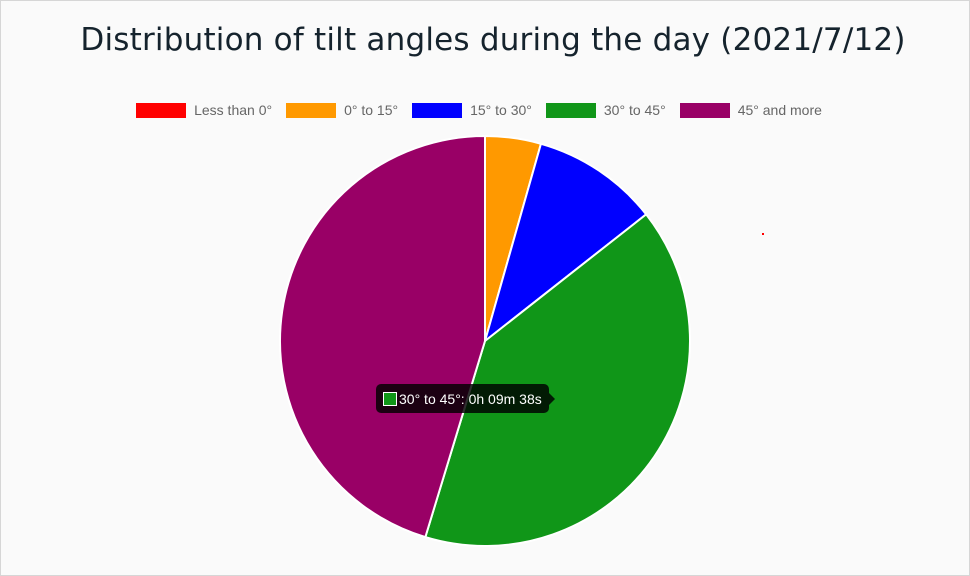  What do you see at coordinates (342, 110) in the screenshot?
I see `legend-item-0-to-15: 0° to 15°` at bounding box center [342, 110].